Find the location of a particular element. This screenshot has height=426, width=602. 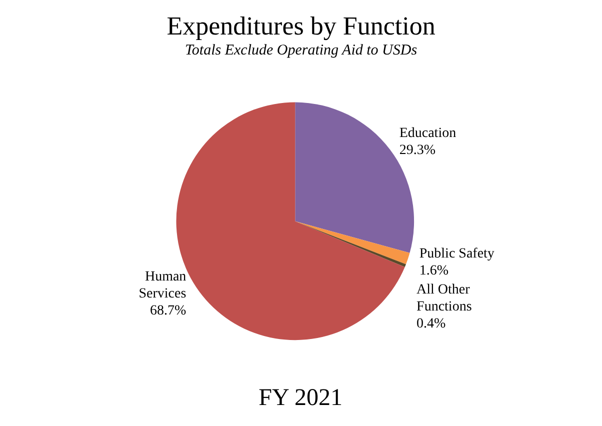

data-label: 0.4% is located at coordinates (431, 324).